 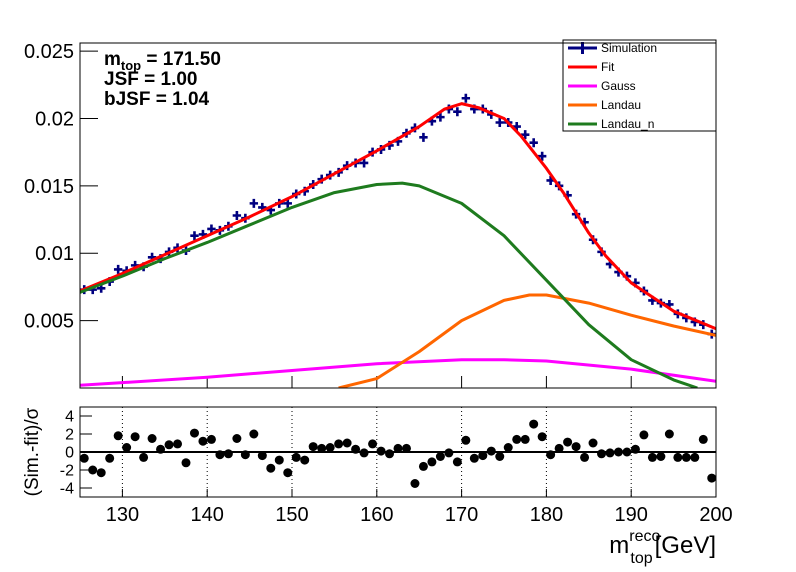 I want to click on y-tick-label: 4, so click(x=69, y=417).